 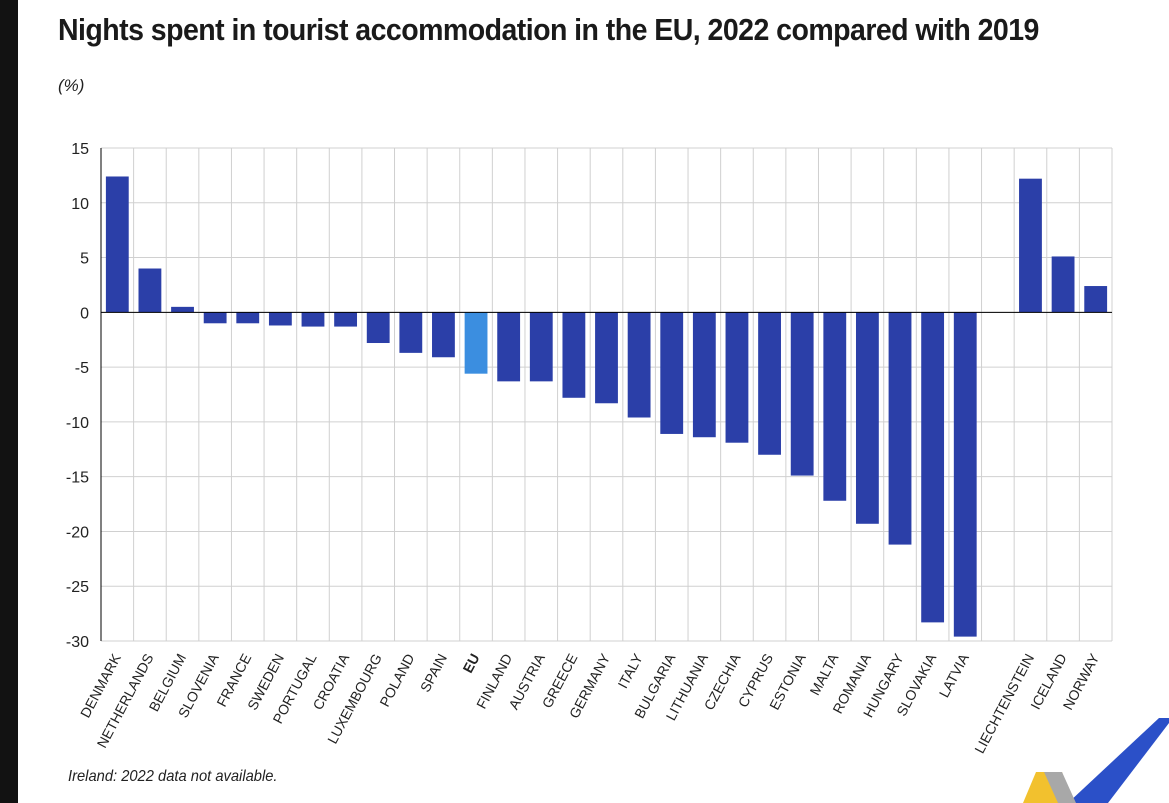 What do you see at coordinates (867, 418) in the screenshot?
I see `bar-romania` at bounding box center [867, 418].